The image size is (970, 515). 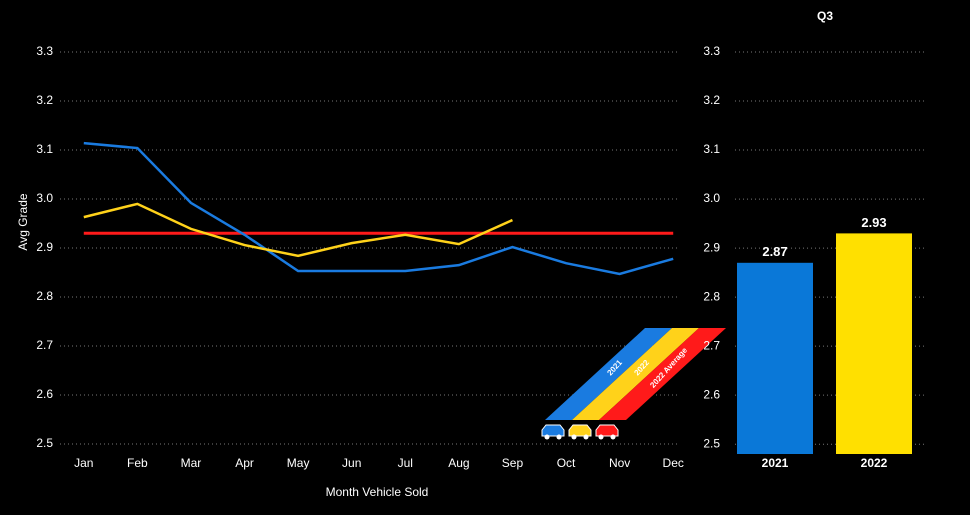 What do you see at coordinates (673, 463) in the screenshot?
I see `x-tick-label: Dec` at bounding box center [673, 463].